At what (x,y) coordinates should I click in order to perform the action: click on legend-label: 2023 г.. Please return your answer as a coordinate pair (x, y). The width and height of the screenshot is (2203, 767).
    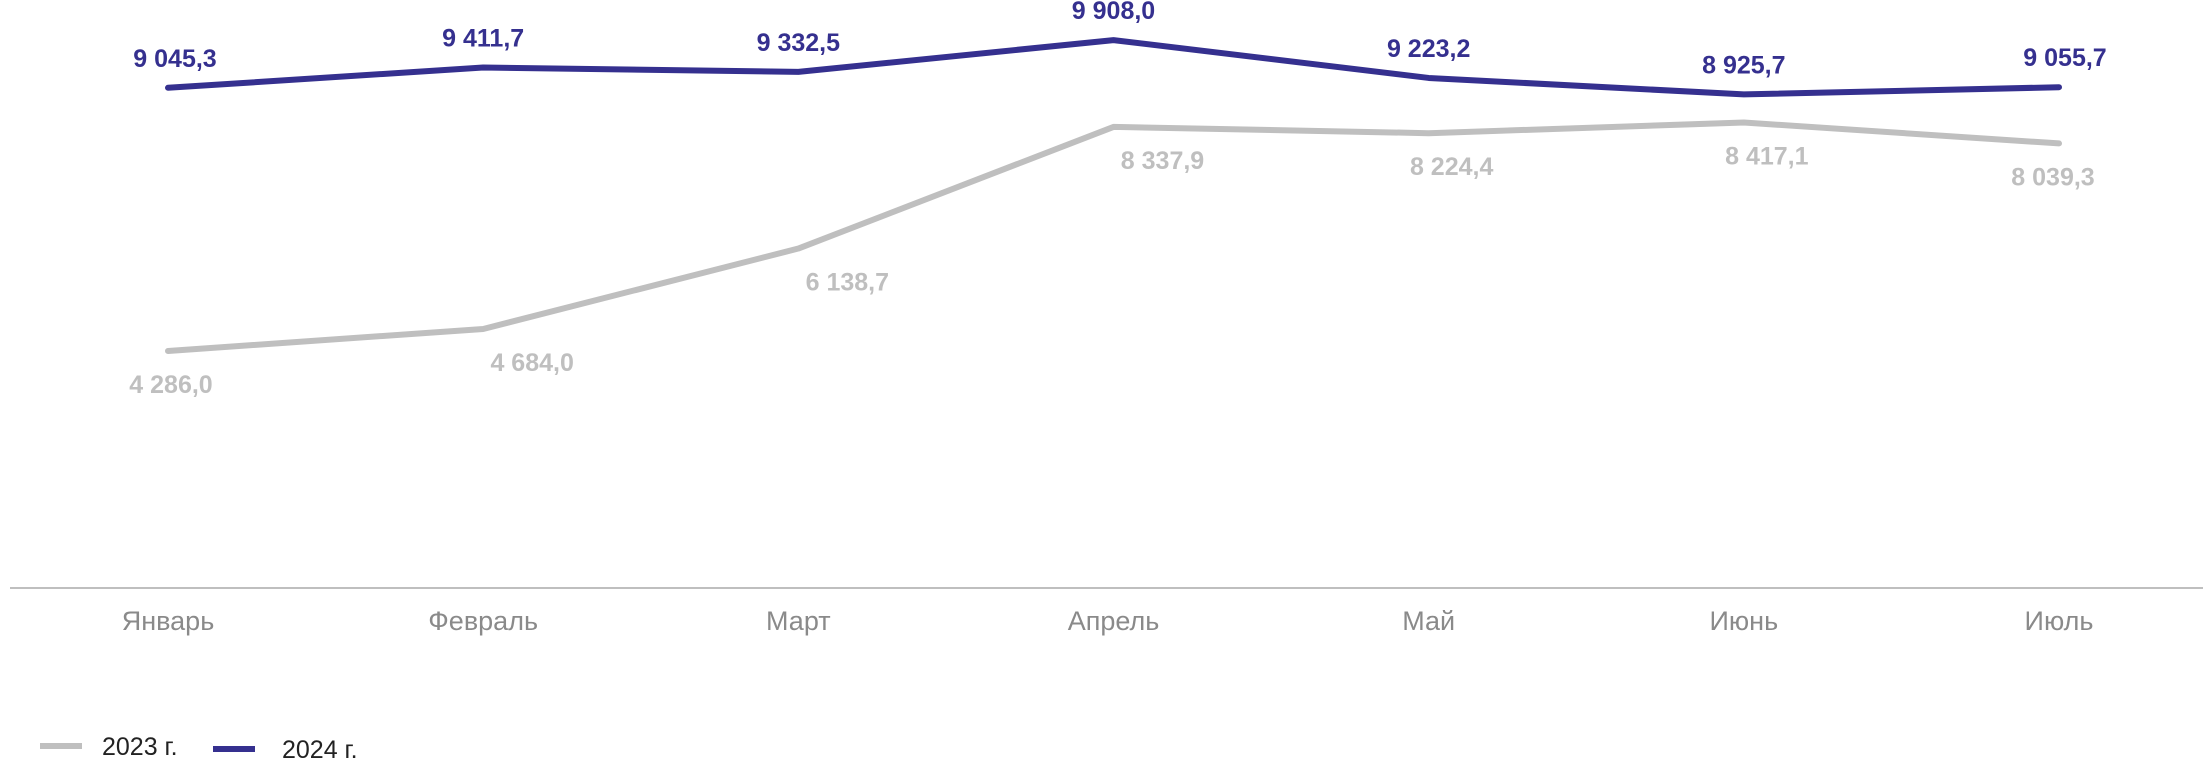
    Looking at the image, I should click on (140, 747).